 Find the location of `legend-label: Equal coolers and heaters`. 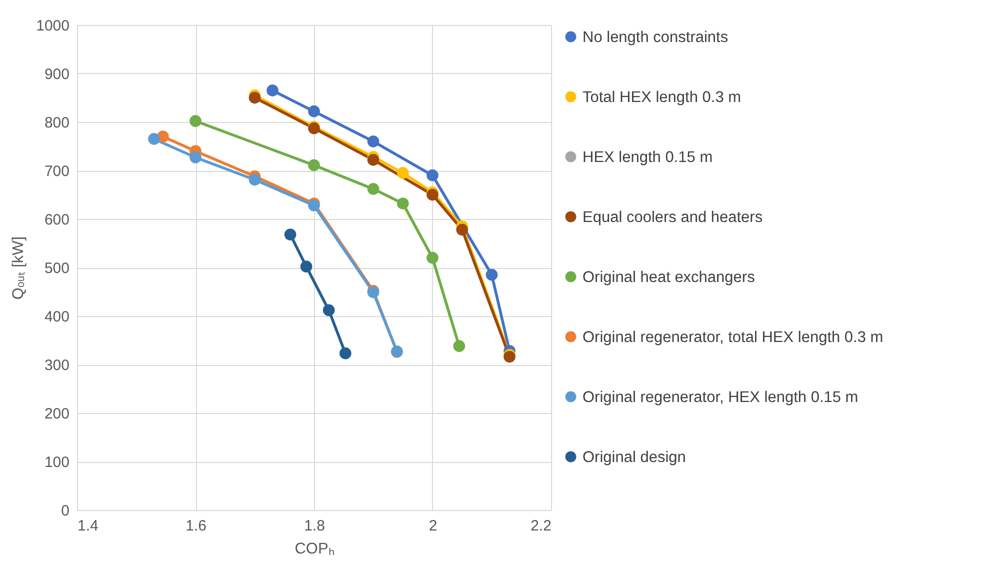

legend-label: Equal coolers and heaters is located at coordinates (672, 217).